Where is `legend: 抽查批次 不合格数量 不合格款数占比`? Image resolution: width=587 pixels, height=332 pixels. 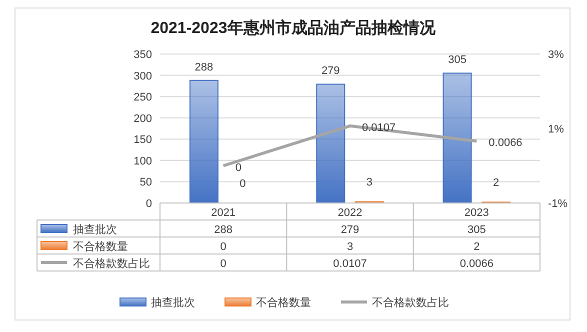
legend: 抽查批次 不合格数量 不合格款数占比 is located at coordinates (284, 303).